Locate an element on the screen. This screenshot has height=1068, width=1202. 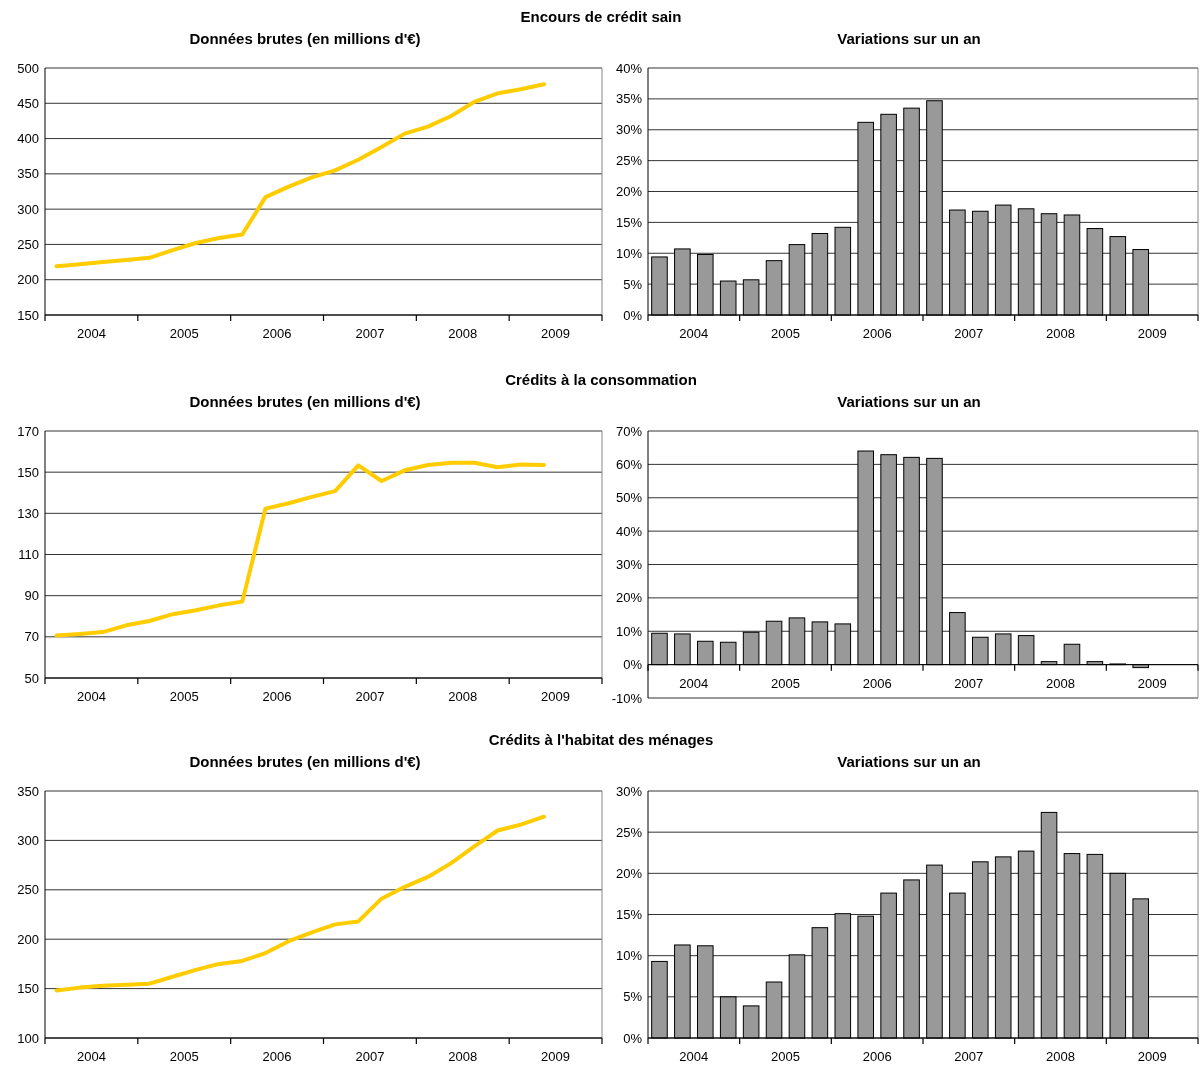
y-tick-label: 450 is located at coordinates (28, 103).